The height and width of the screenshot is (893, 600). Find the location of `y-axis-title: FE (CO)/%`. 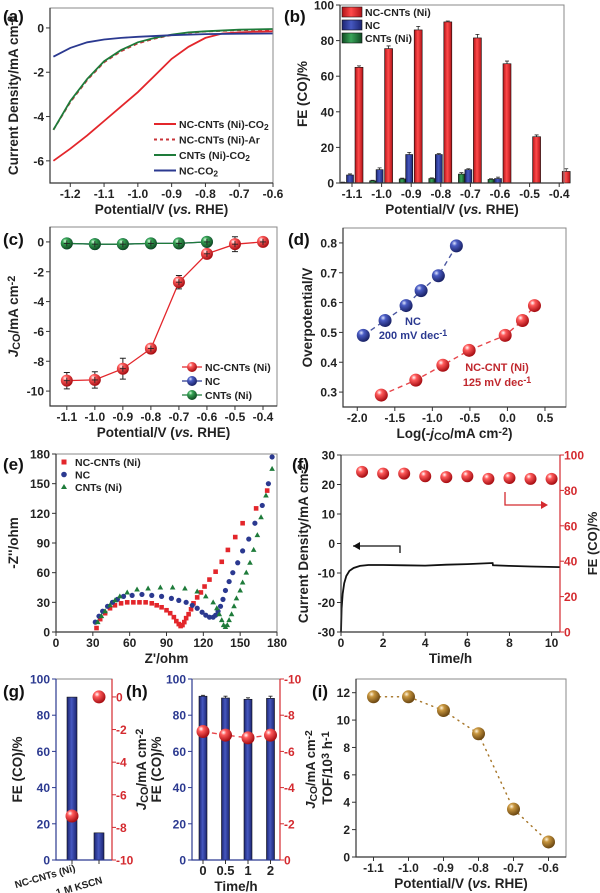

y-axis-title: FE (CO)/% is located at coordinates (302, 94).